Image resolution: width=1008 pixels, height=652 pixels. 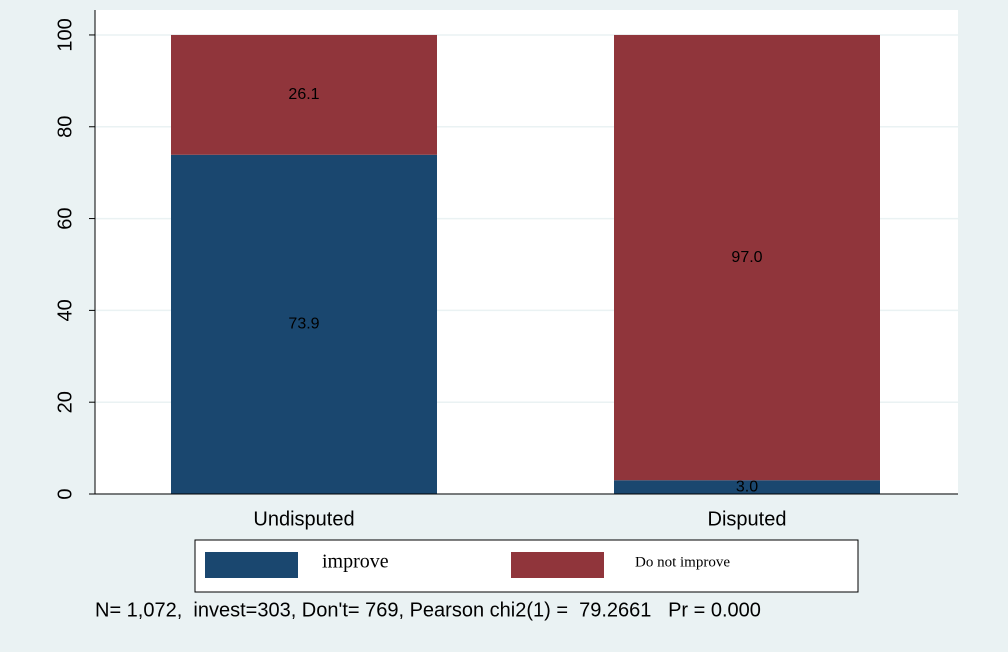 I want to click on y-tick-label: 20, so click(x=65, y=402).